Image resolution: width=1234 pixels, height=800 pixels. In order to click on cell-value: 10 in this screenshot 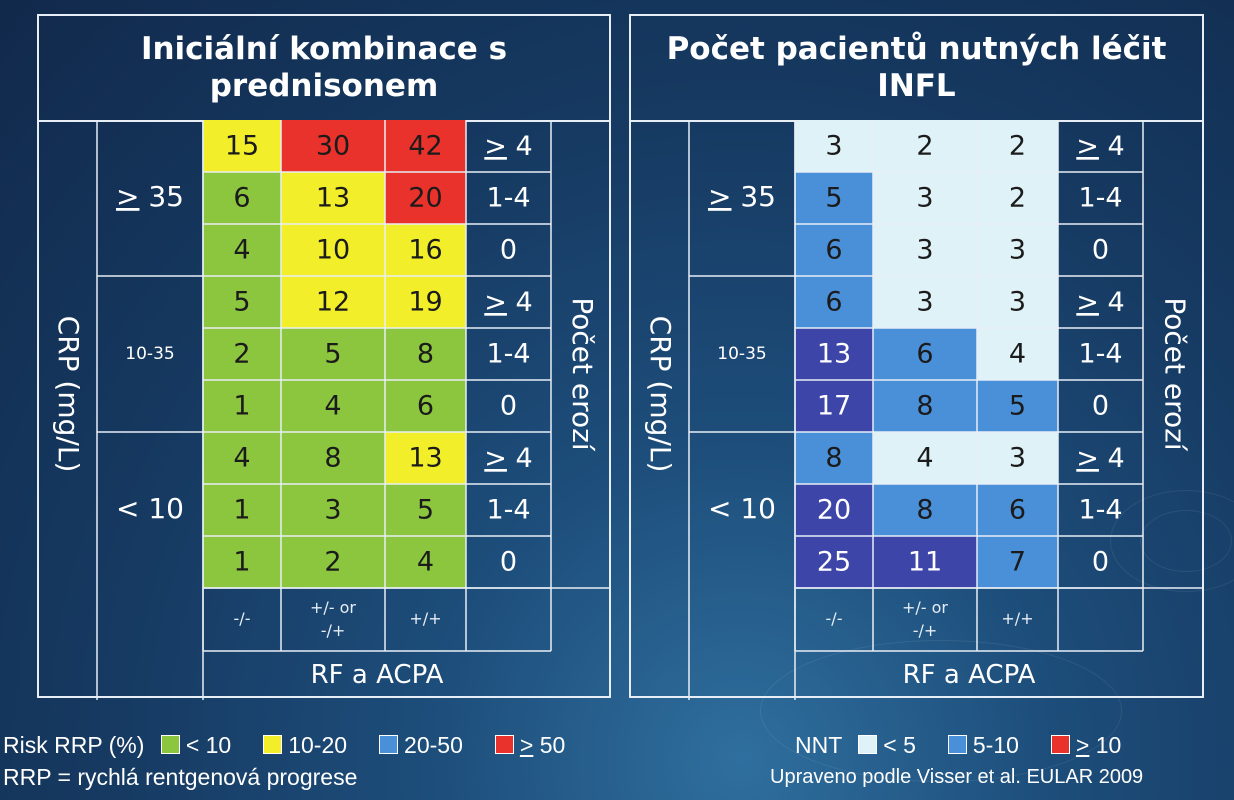, I will do `click(333, 250)`.